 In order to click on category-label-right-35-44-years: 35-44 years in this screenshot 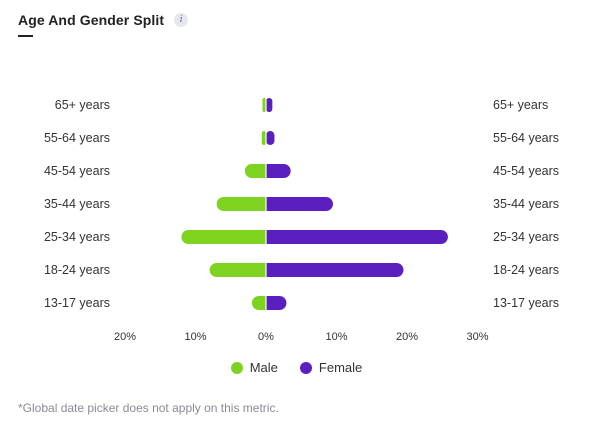, I will do `click(526, 204)`.